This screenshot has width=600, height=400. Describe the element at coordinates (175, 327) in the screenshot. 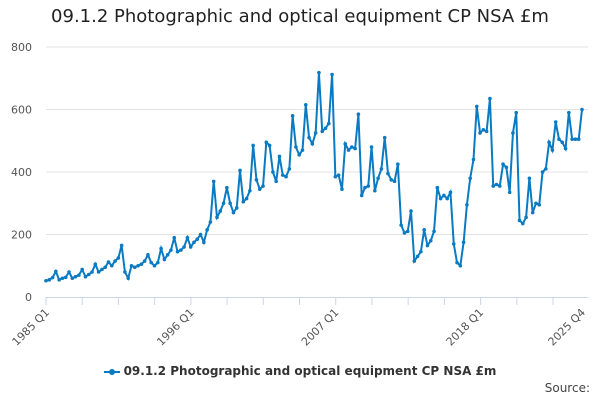

I see `x-tick-label: 1996 Q1` at that location.